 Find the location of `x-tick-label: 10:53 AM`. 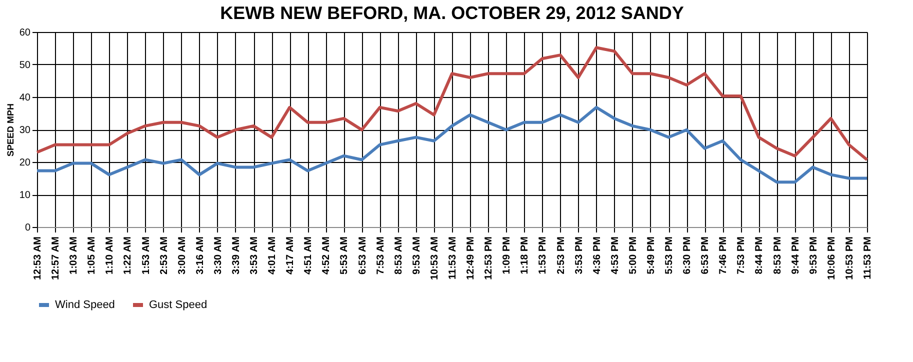

x-tick-label: 10:53 AM is located at coordinates (434, 258).